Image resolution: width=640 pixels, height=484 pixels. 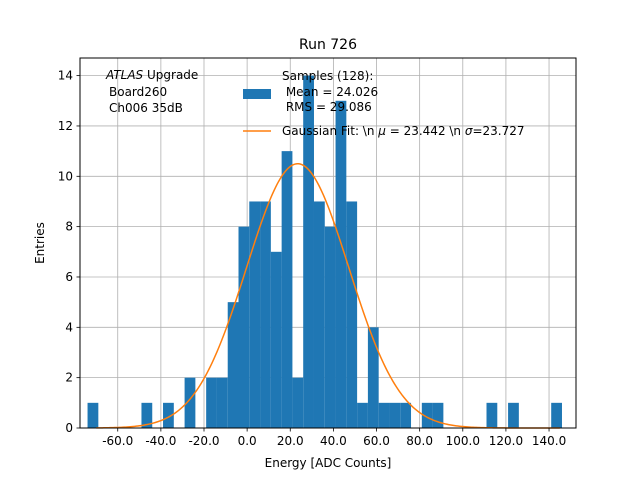 What do you see at coordinates (69, 378) in the screenshot?
I see `y-tick-label: 2` at bounding box center [69, 378].